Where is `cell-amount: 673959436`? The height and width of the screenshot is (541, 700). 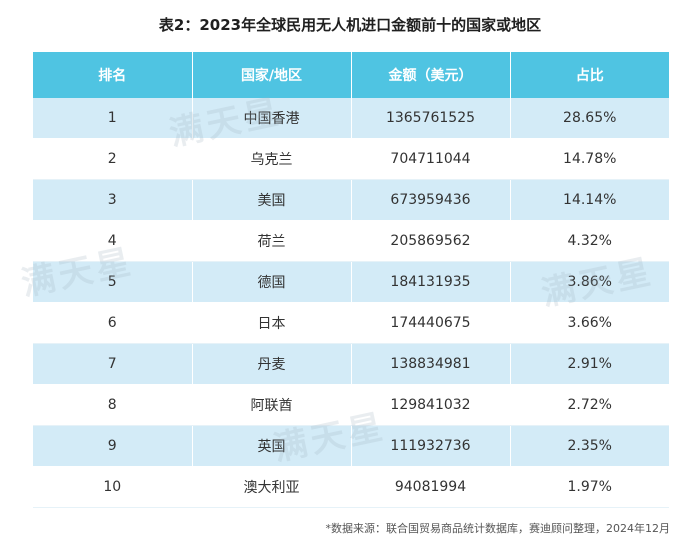 cell-amount: 673959436 is located at coordinates (431, 200).